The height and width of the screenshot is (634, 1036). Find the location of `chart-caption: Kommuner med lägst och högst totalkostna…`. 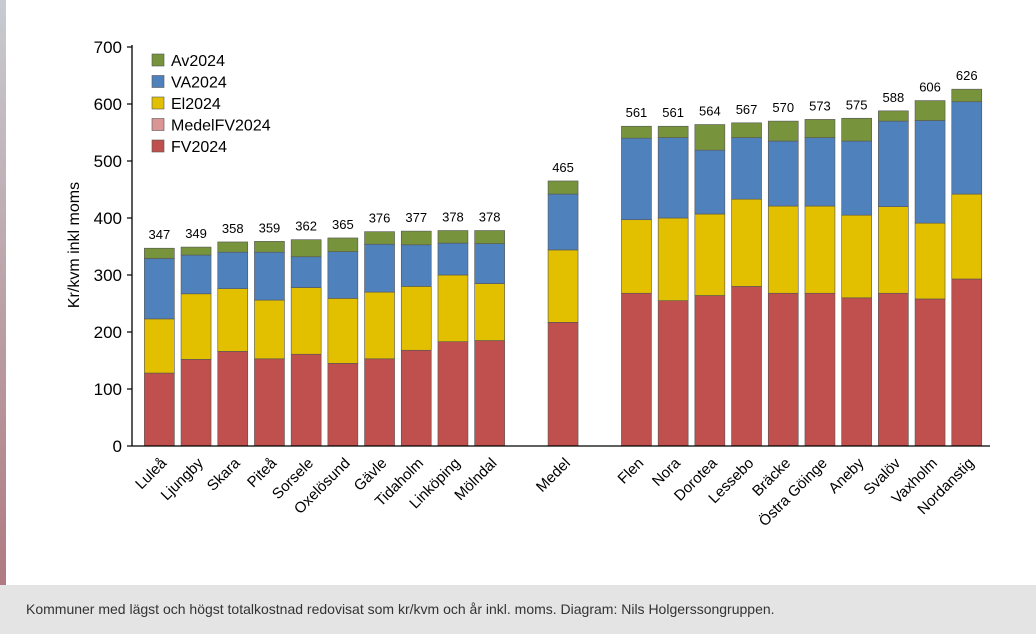

chart-caption: Kommuner med lägst och högst totalkostna… is located at coordinates (400, 609).